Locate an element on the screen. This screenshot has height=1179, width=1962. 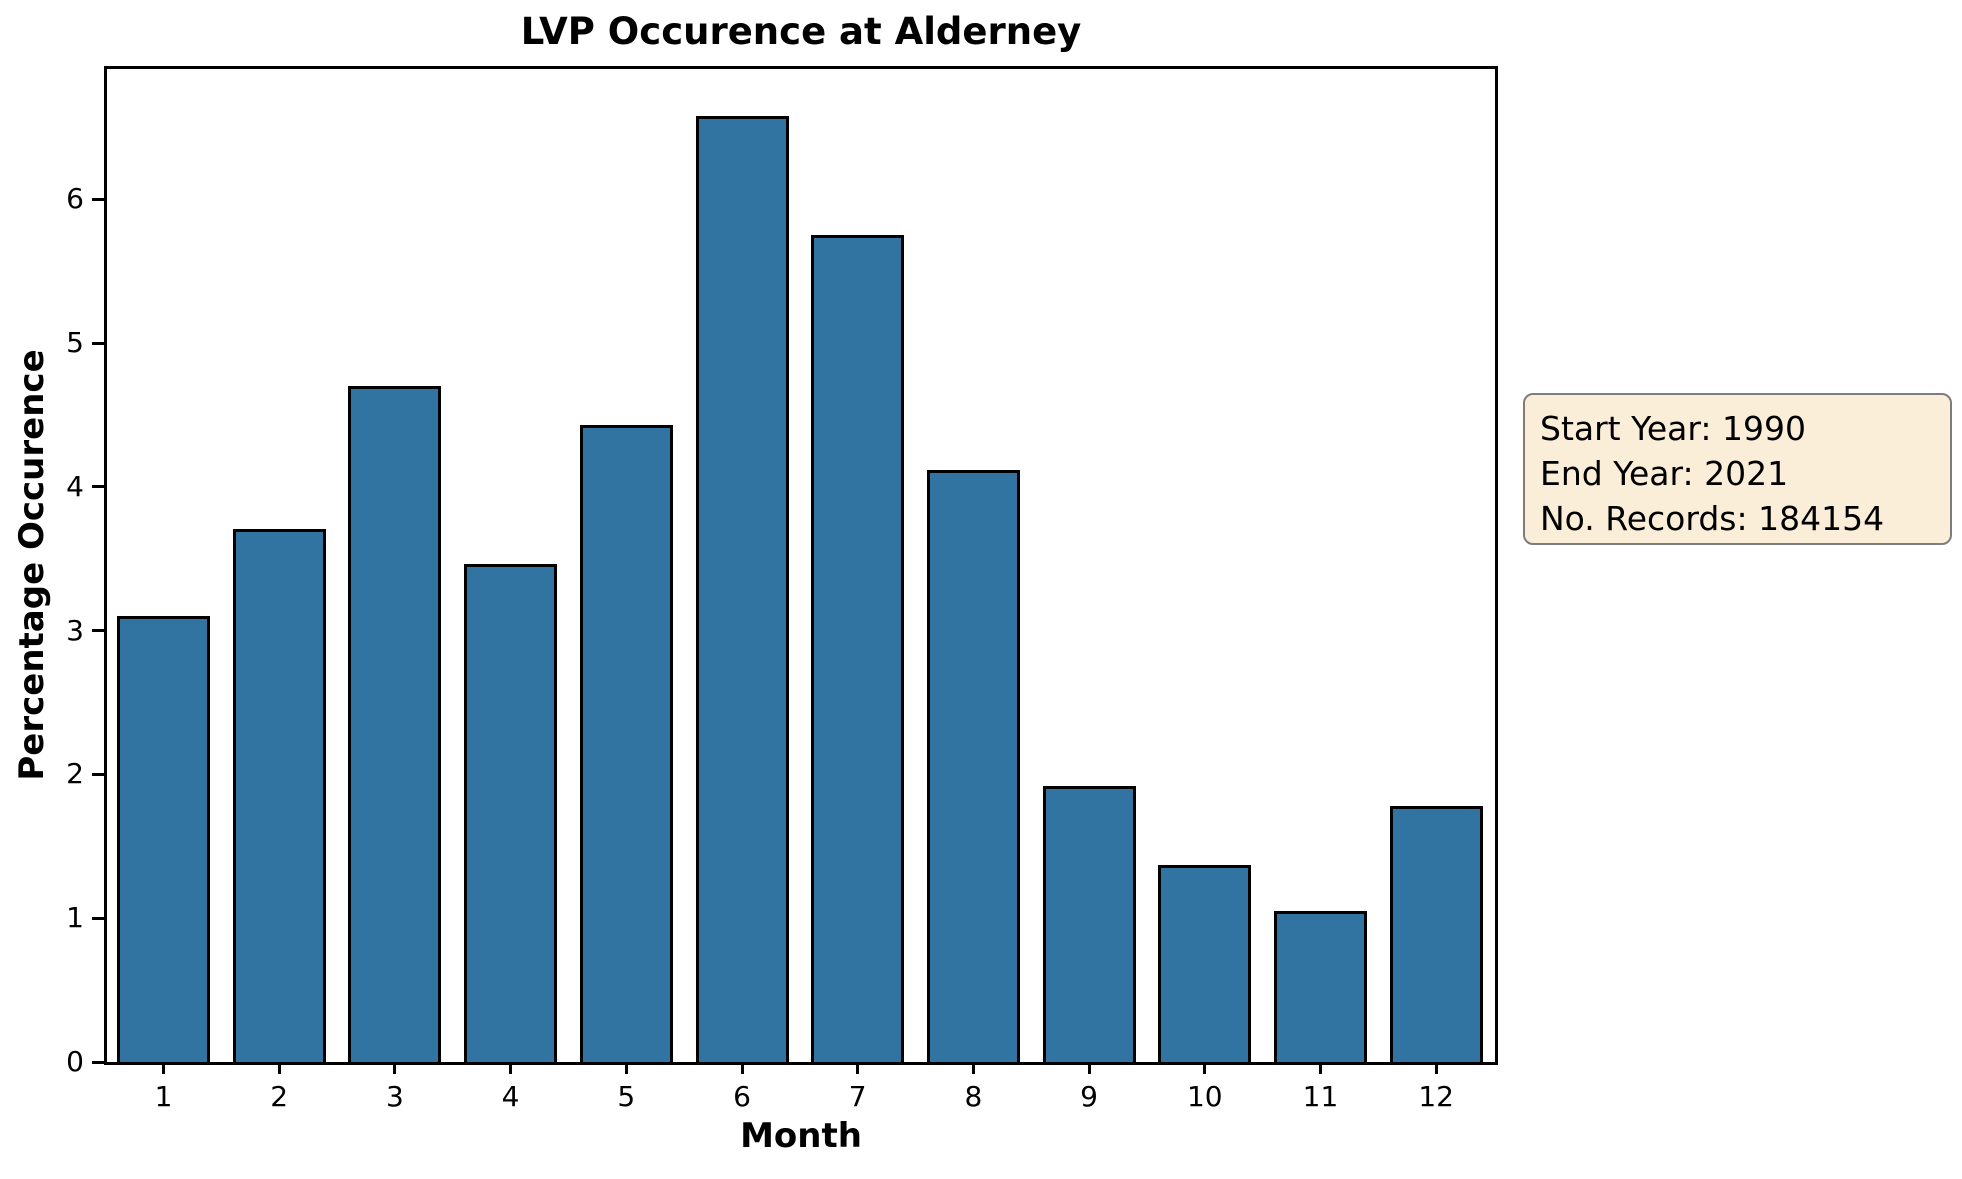
y-tick-label-2: 2 is located at coordinates (75, 774).